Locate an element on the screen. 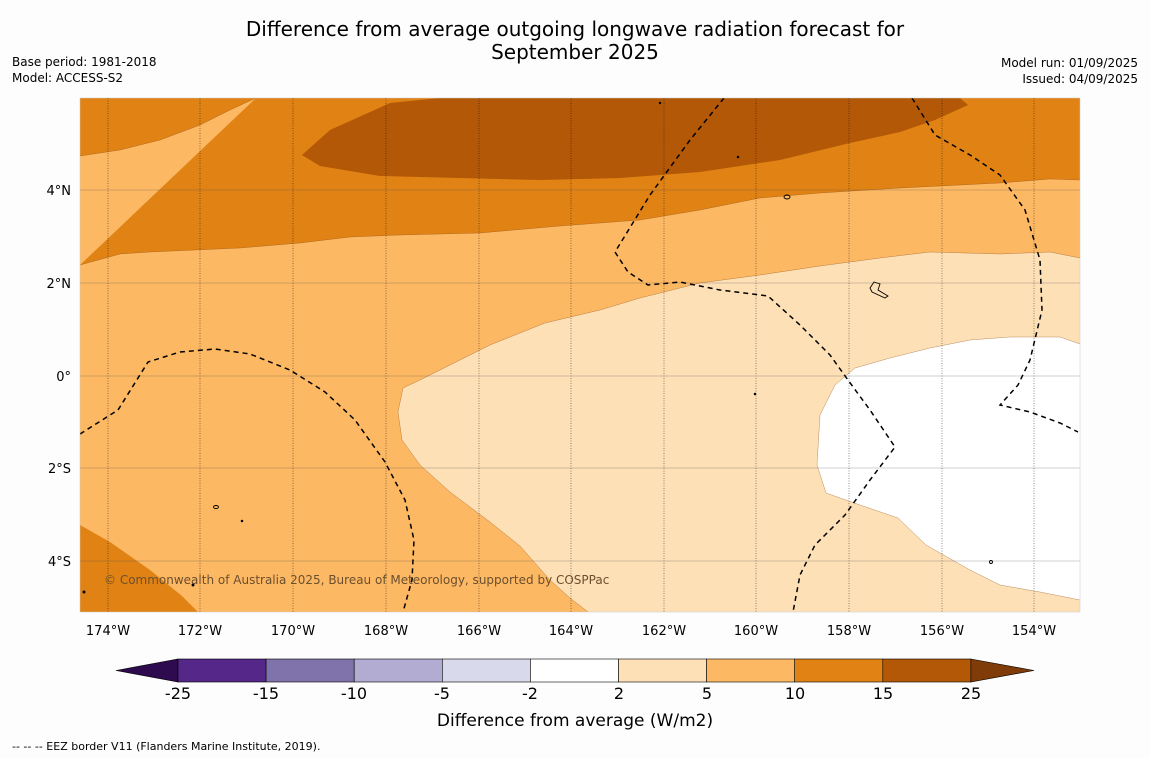  lon-label: 156°W is located at coordinates (942, 631).